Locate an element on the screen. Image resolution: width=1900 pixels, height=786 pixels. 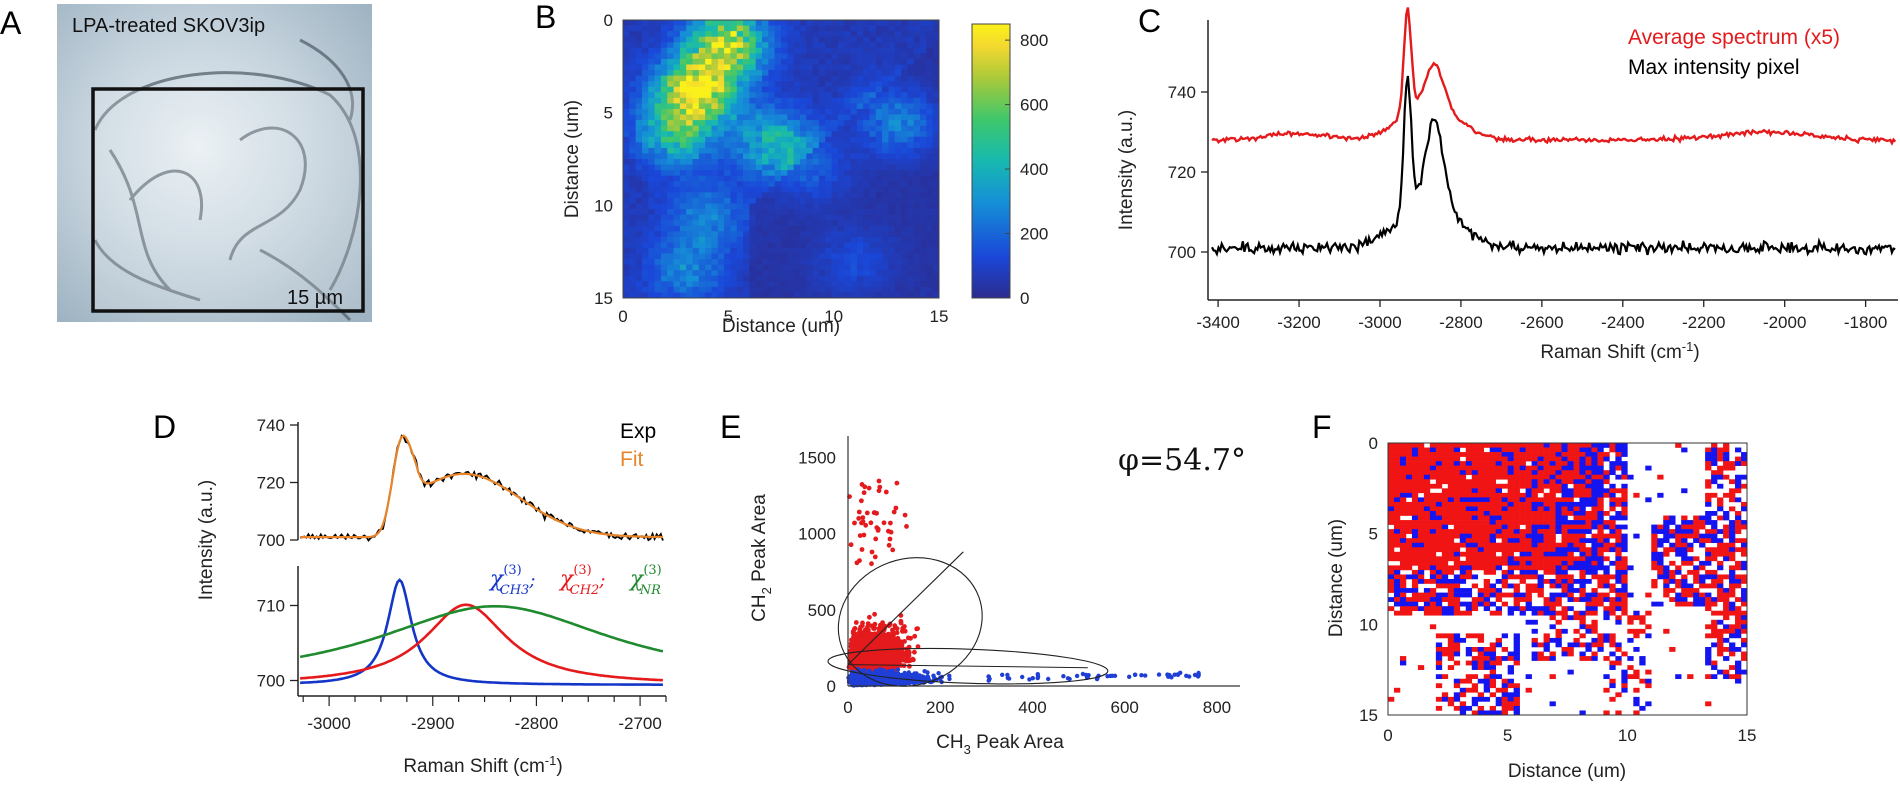
panel-c-ytick: 740 is located at coordinates (1182, 92).